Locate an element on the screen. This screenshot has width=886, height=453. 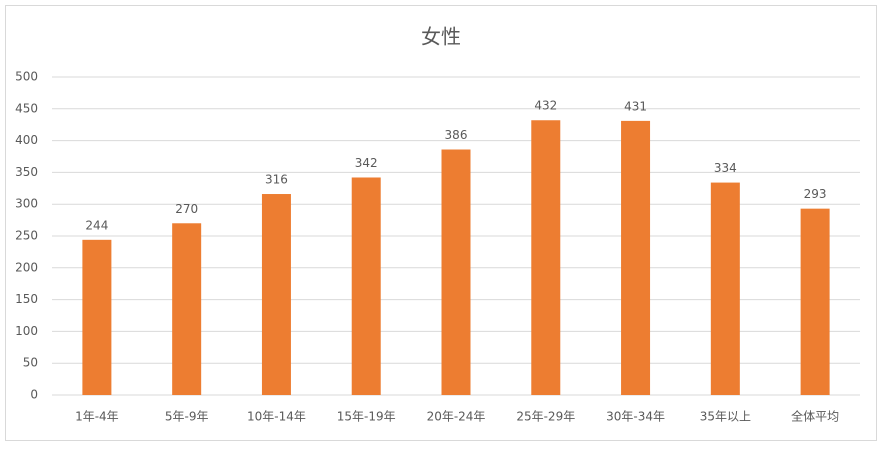
x-tick-label: 5年-9年 is located at coordinates (187, 417).